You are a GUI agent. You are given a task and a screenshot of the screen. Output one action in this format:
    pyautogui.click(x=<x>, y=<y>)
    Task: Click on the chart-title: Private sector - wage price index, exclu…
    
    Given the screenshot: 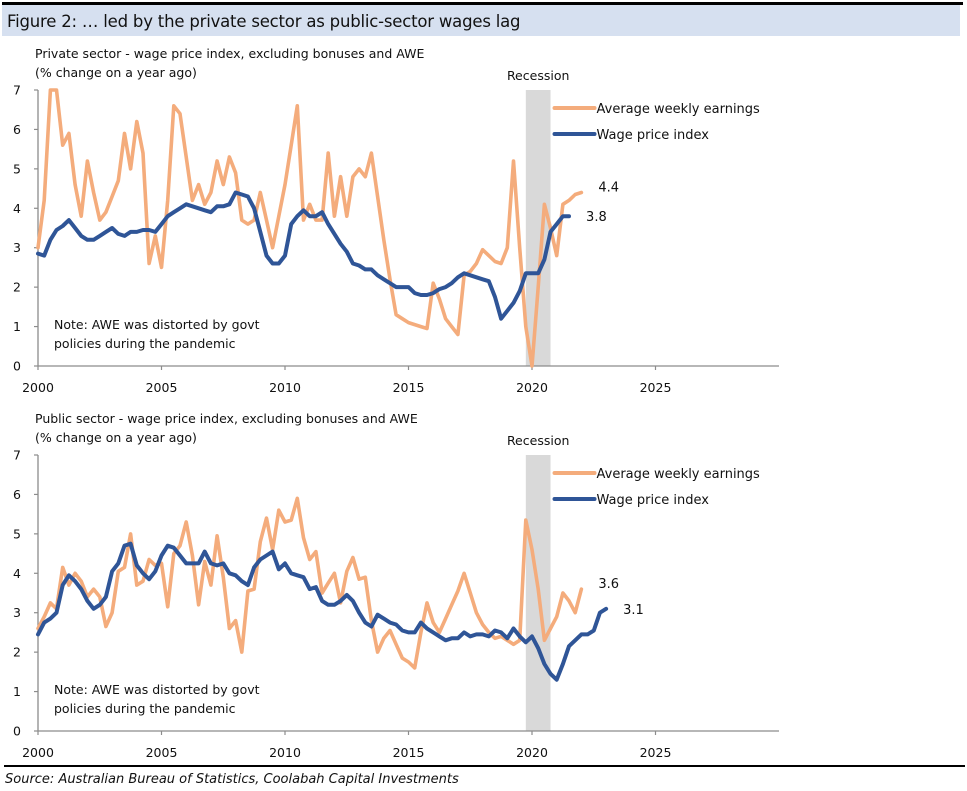 What is the action you would take?
    pyautogui.click(x=229, y=53)
    